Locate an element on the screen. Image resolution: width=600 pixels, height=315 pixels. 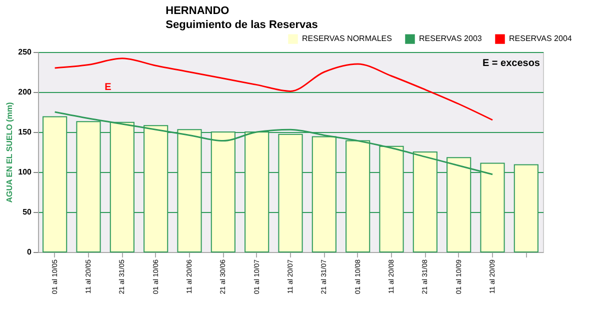
y-tick-label: 150 is located at coordinates (25, 132).